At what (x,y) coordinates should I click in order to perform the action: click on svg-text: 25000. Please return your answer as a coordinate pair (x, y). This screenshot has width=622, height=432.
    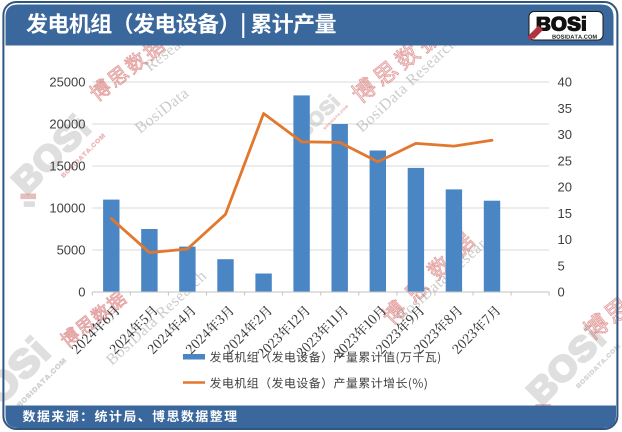
    Looking at the image, I should click on (67, 82).